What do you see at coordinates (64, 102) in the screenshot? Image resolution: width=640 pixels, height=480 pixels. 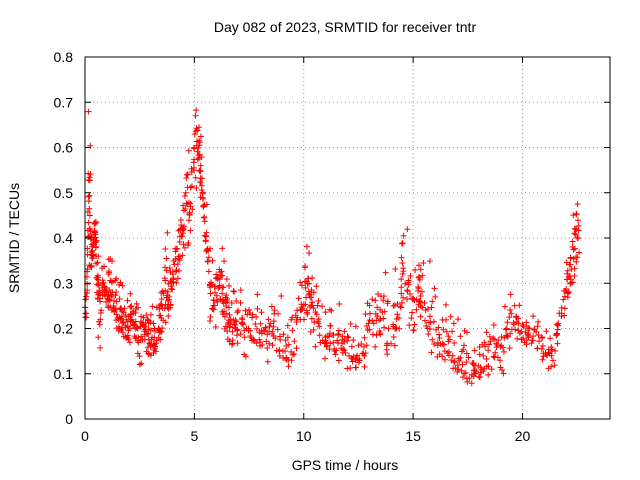 I see `y-tick-label: 0.7` at bounding box center [64, 102].